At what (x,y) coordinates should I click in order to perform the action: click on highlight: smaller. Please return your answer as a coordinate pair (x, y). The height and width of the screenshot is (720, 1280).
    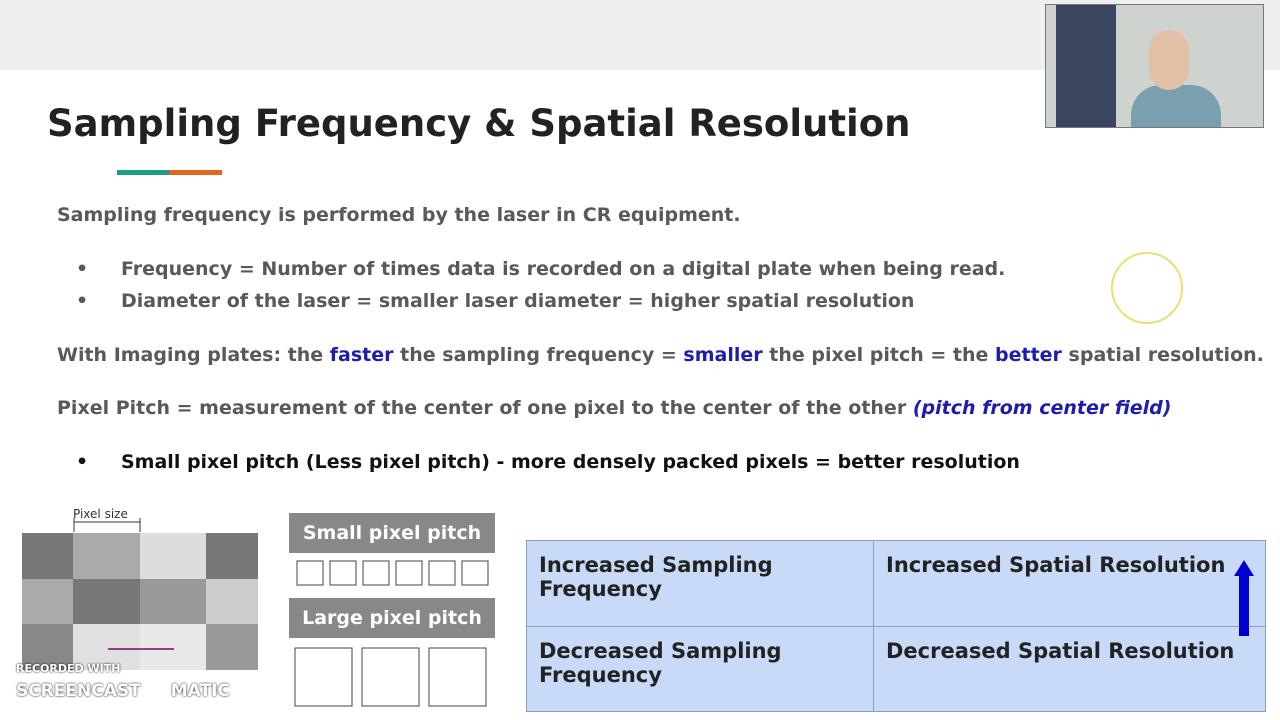
    Looking at the image, I should click on (723, 355).